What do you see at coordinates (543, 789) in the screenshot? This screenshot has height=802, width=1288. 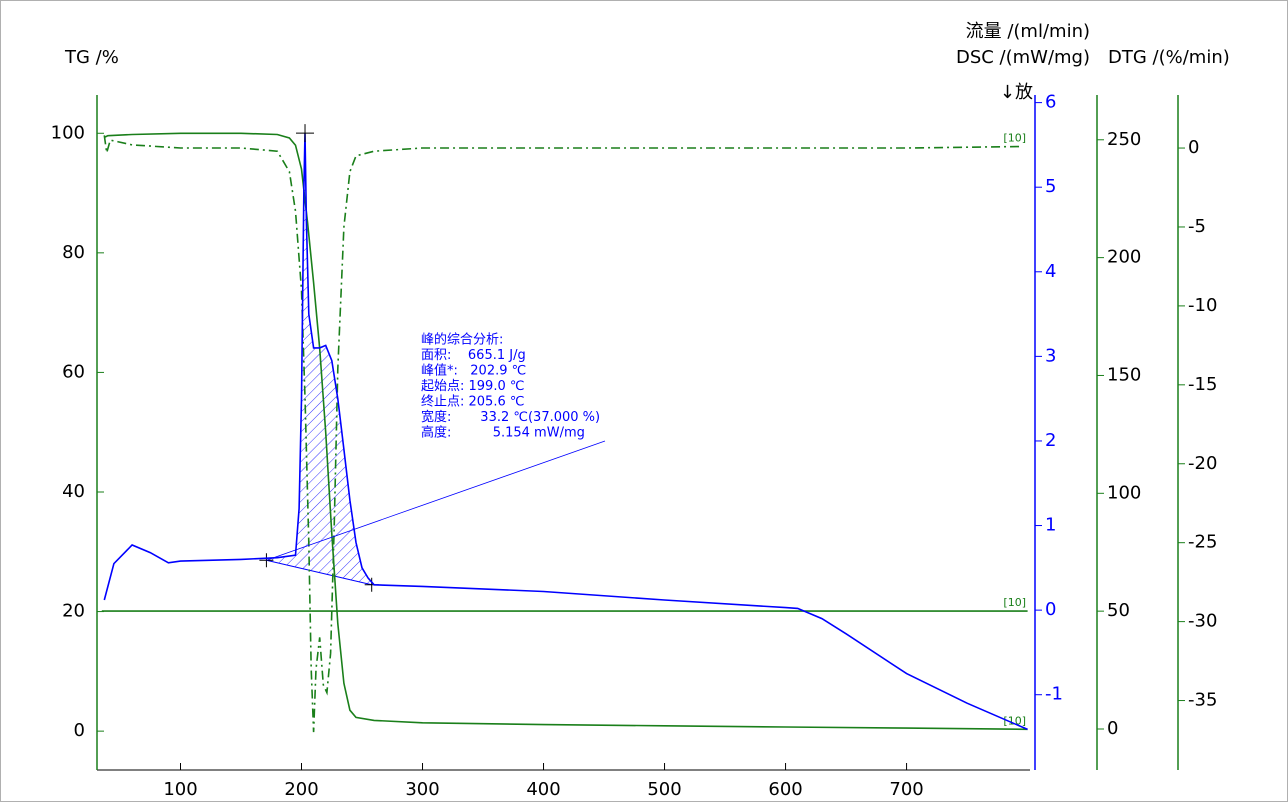 I see `x-tick-label: 400` at bounding box center [543, 789].